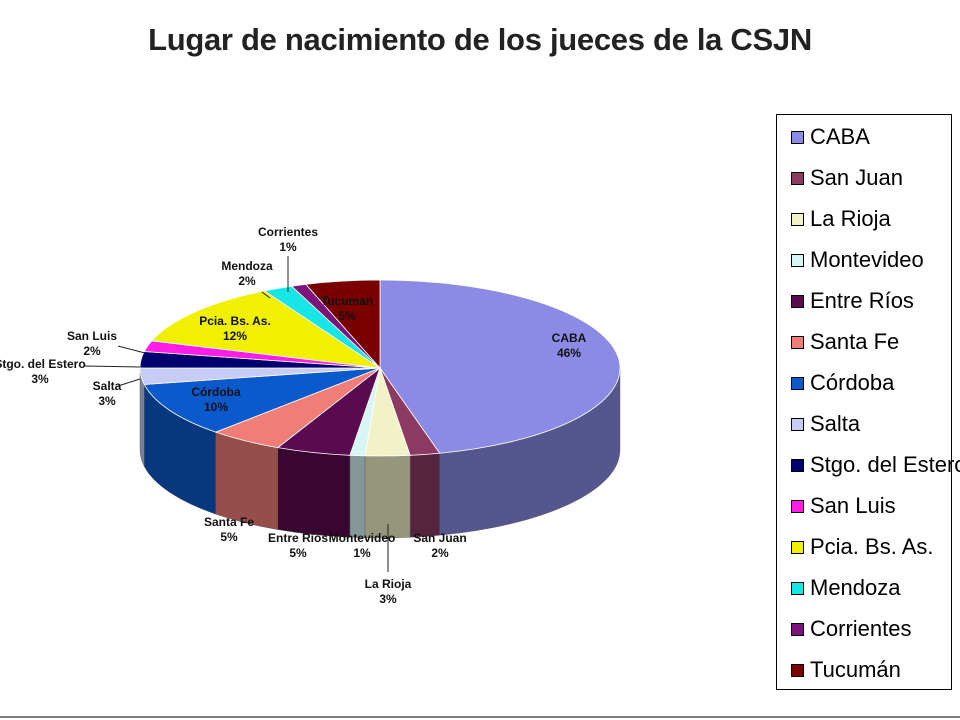 The width and height of the screenshot is (960, 720). Describe the element at coordinates (867, 259) in the screenshot. I see `legend-label-montevideo: Montevideo` at that location.